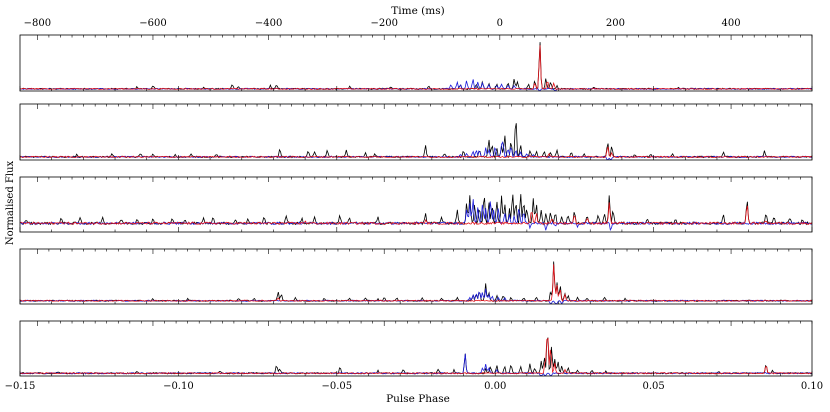  What do you see at coordinates (418, 399) in the screenshot?
I see `x-axis-label: Pulse Phase` at bounding box center [418, 399].